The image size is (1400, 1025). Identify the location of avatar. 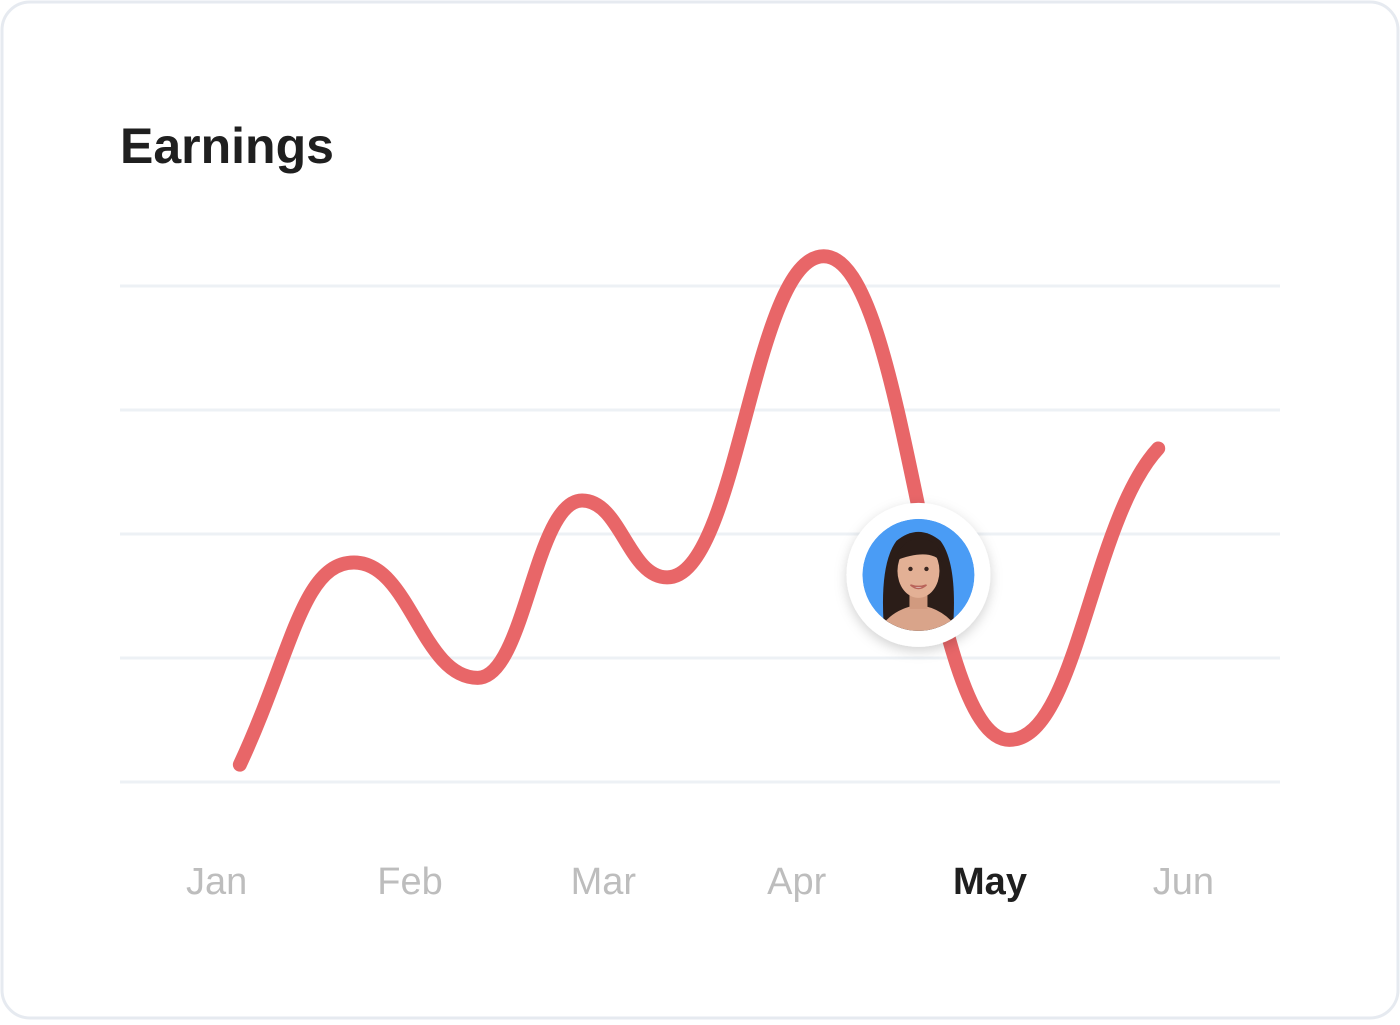
(918, 574).